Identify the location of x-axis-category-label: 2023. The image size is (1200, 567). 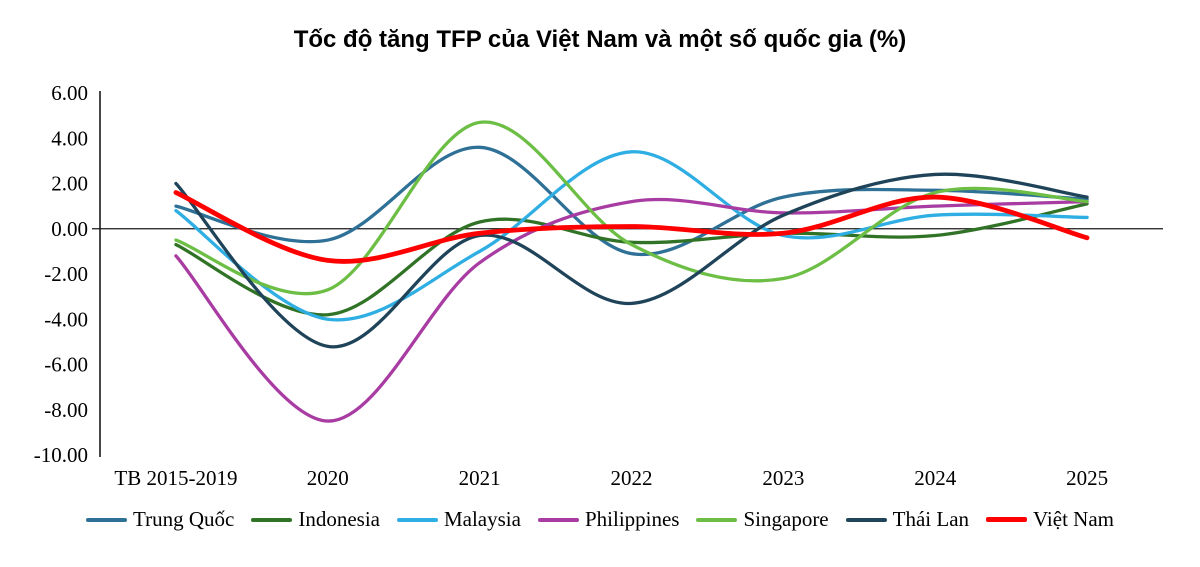
(783, 478).